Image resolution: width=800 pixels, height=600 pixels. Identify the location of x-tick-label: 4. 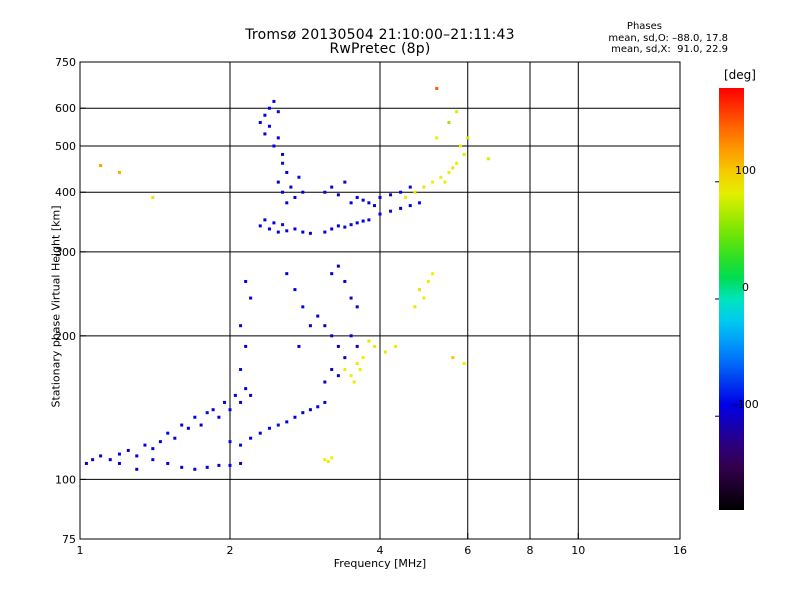
(380, 550).